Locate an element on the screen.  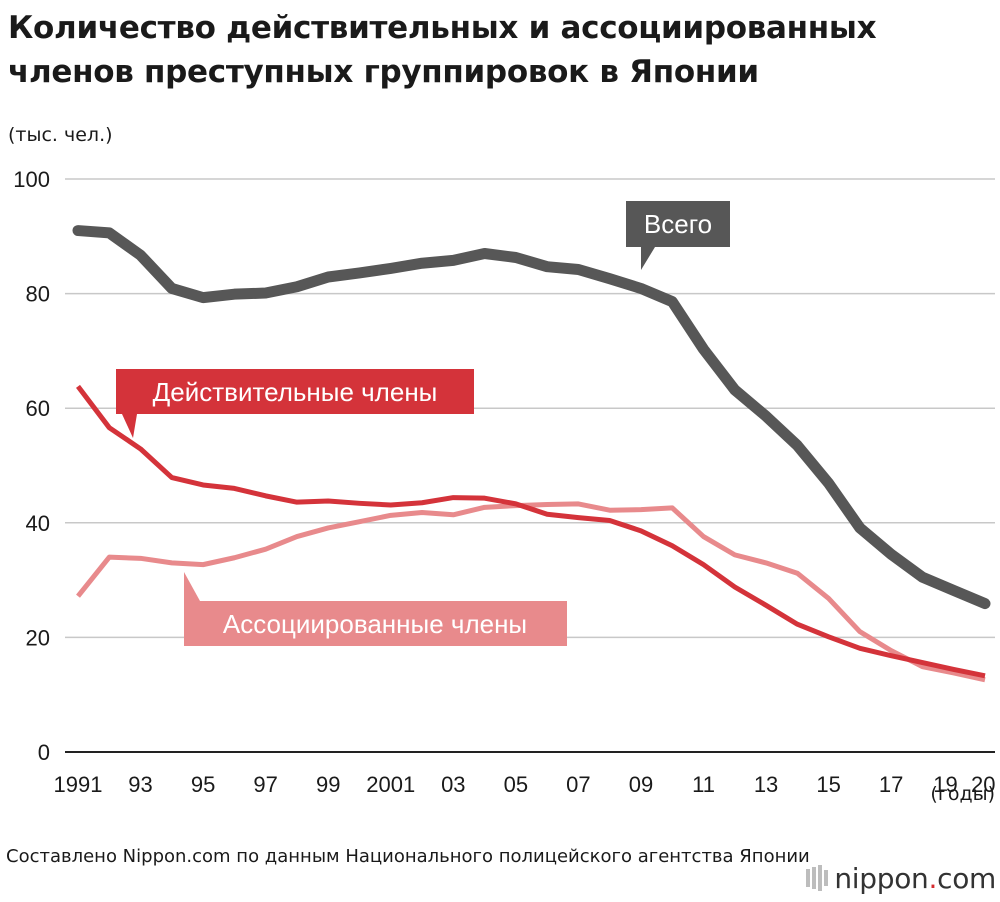
x-tick-label: 19 is located at coordinates (945, 784).